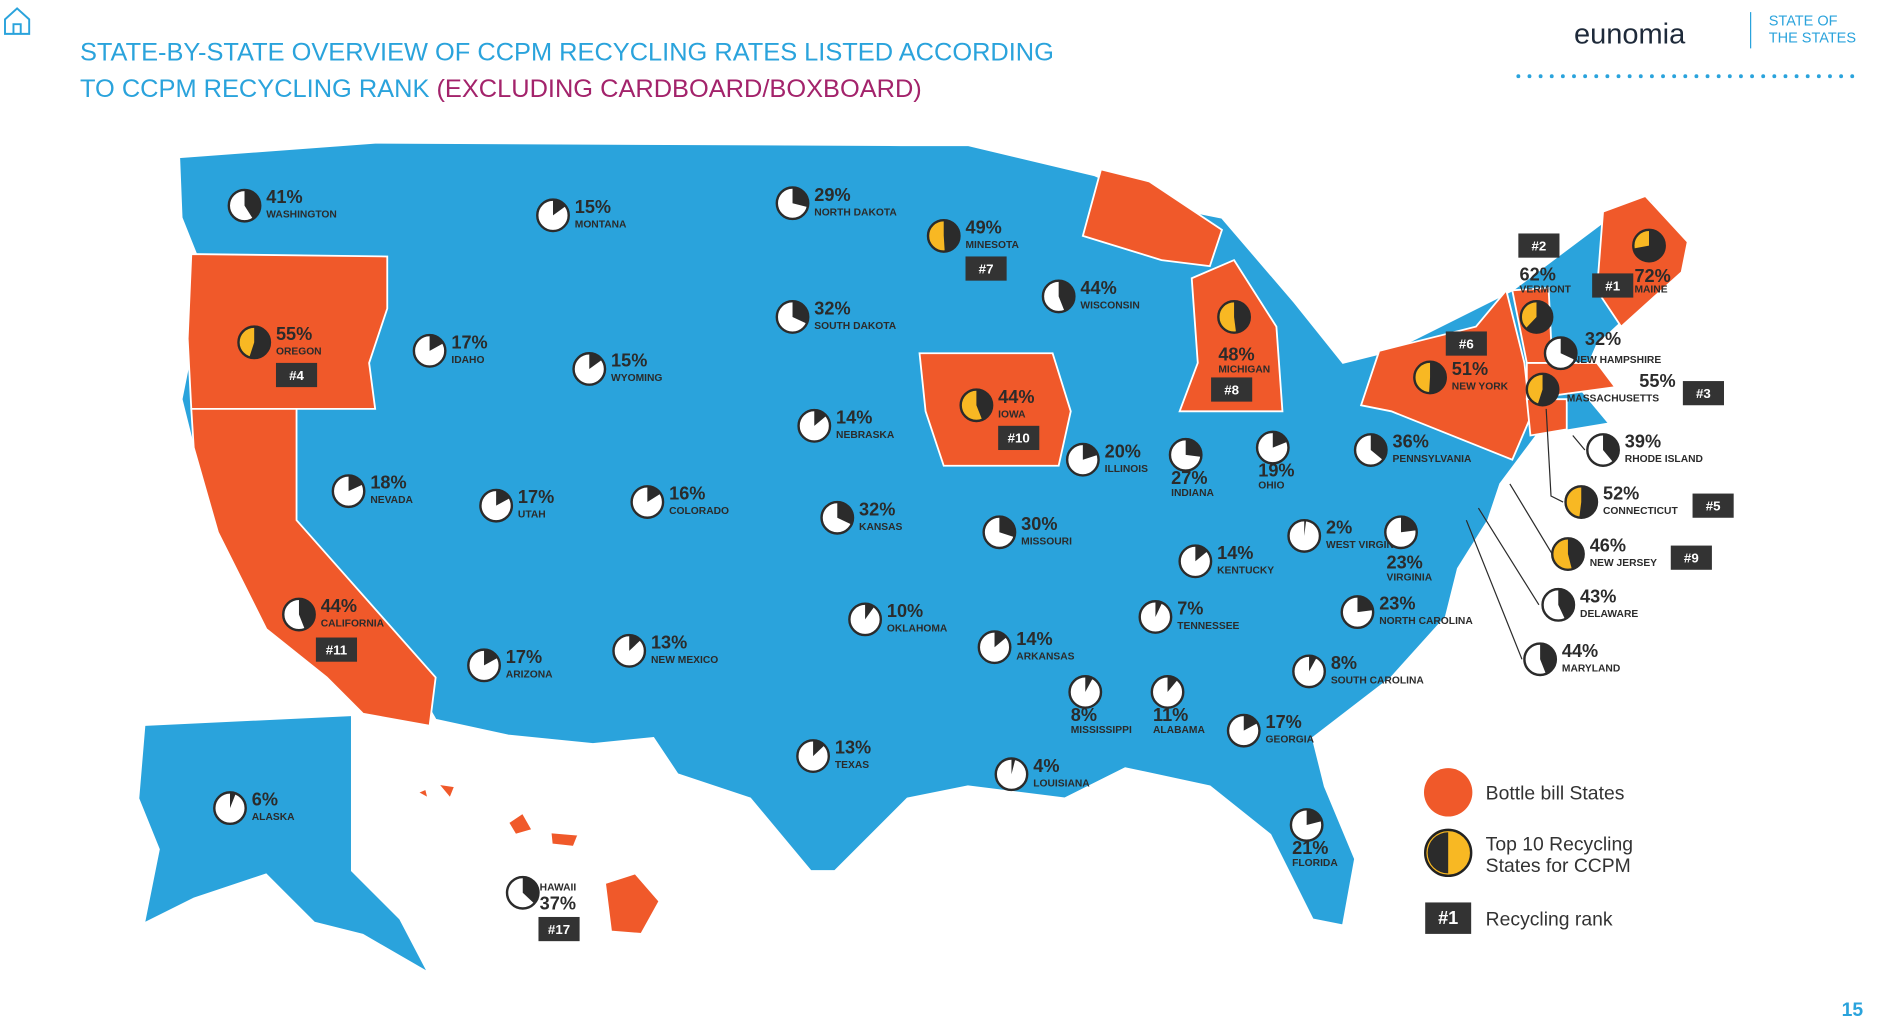  I want to click on dot-rule, so click(1685, 76).